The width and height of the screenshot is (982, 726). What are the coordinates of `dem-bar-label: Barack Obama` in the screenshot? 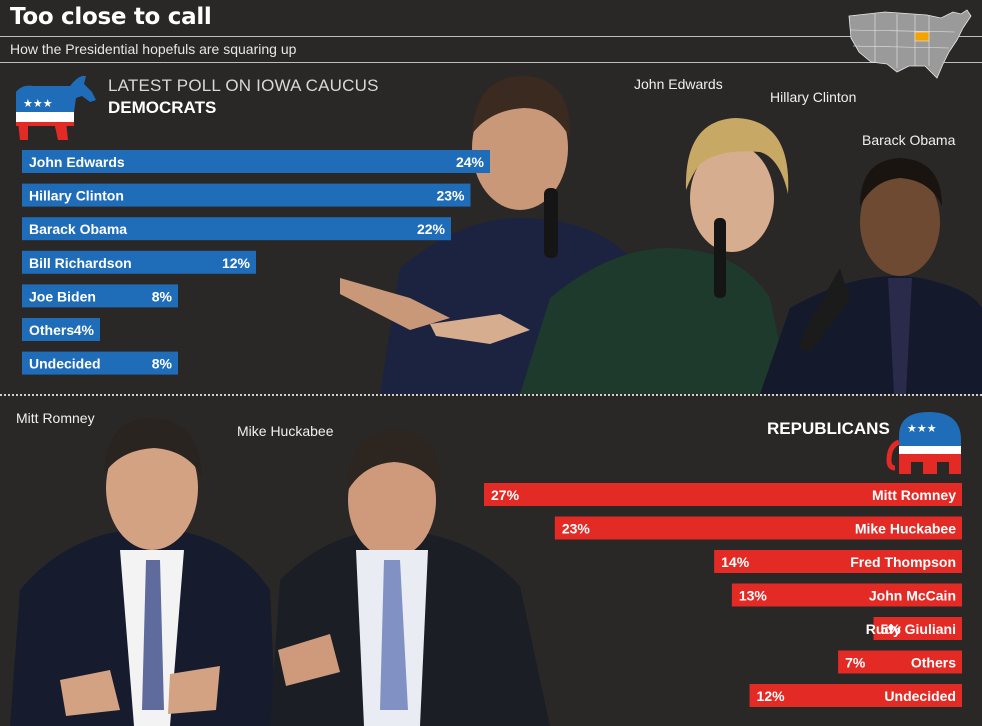 It's located at (78, 229).